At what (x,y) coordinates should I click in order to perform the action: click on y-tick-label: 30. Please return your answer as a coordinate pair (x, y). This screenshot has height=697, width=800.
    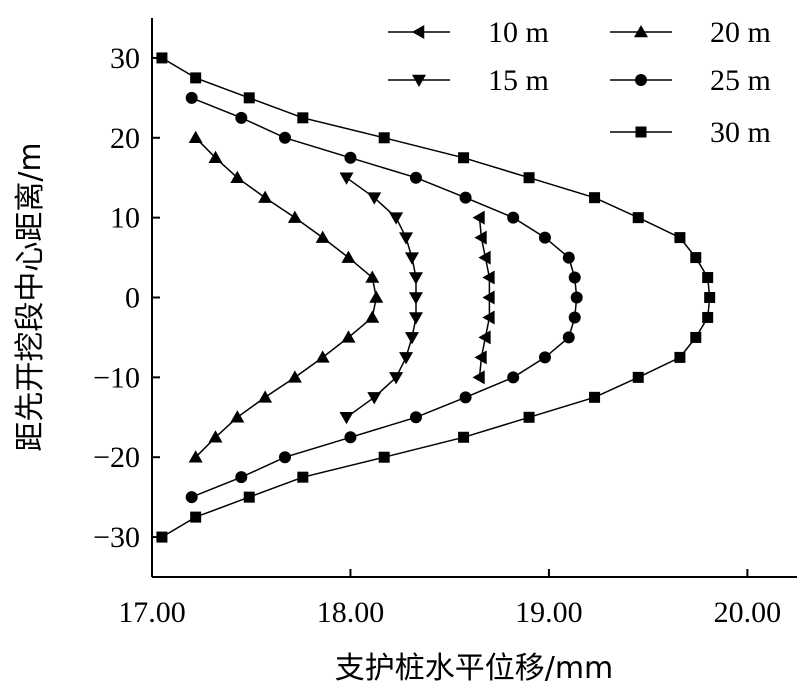
    Looking at the image, I should click on (125, 58).